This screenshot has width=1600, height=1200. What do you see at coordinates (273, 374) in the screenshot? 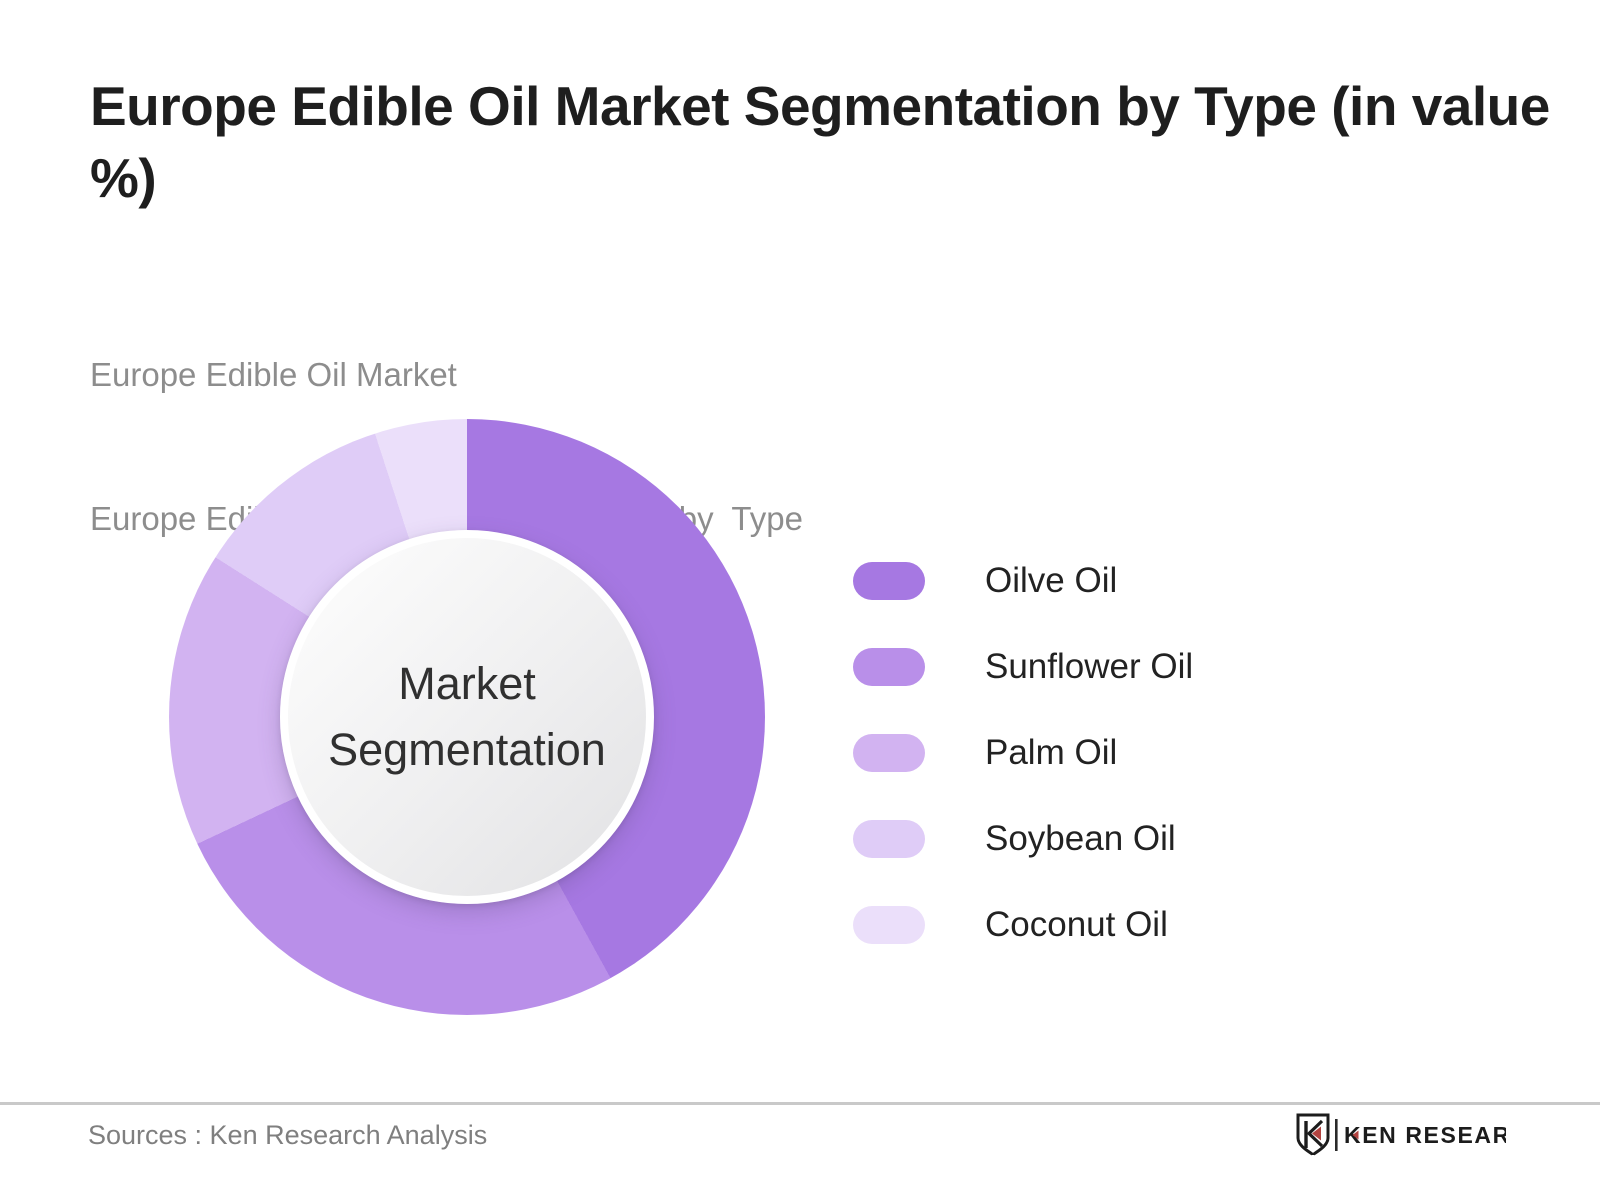
I see `page-subtitle-line-1: Europe Edible Oil Market` at bounding box center [273, 374].